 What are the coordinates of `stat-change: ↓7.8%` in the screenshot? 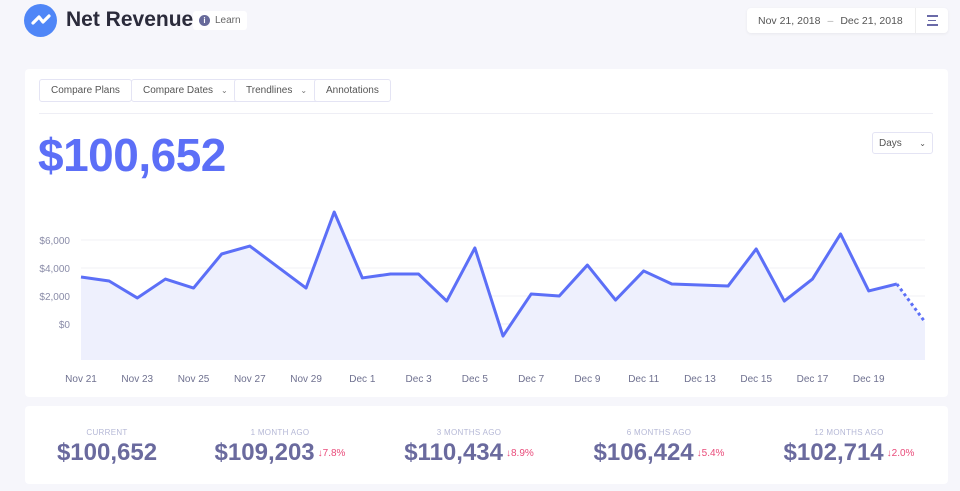 It's located at (332, 453).